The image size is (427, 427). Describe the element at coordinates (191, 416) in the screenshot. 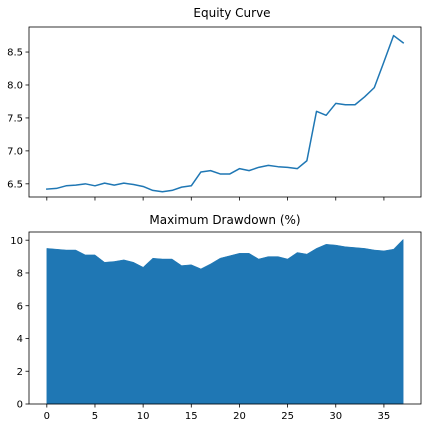

I see `drawdown-x-tick-label-3: 15` at that location.